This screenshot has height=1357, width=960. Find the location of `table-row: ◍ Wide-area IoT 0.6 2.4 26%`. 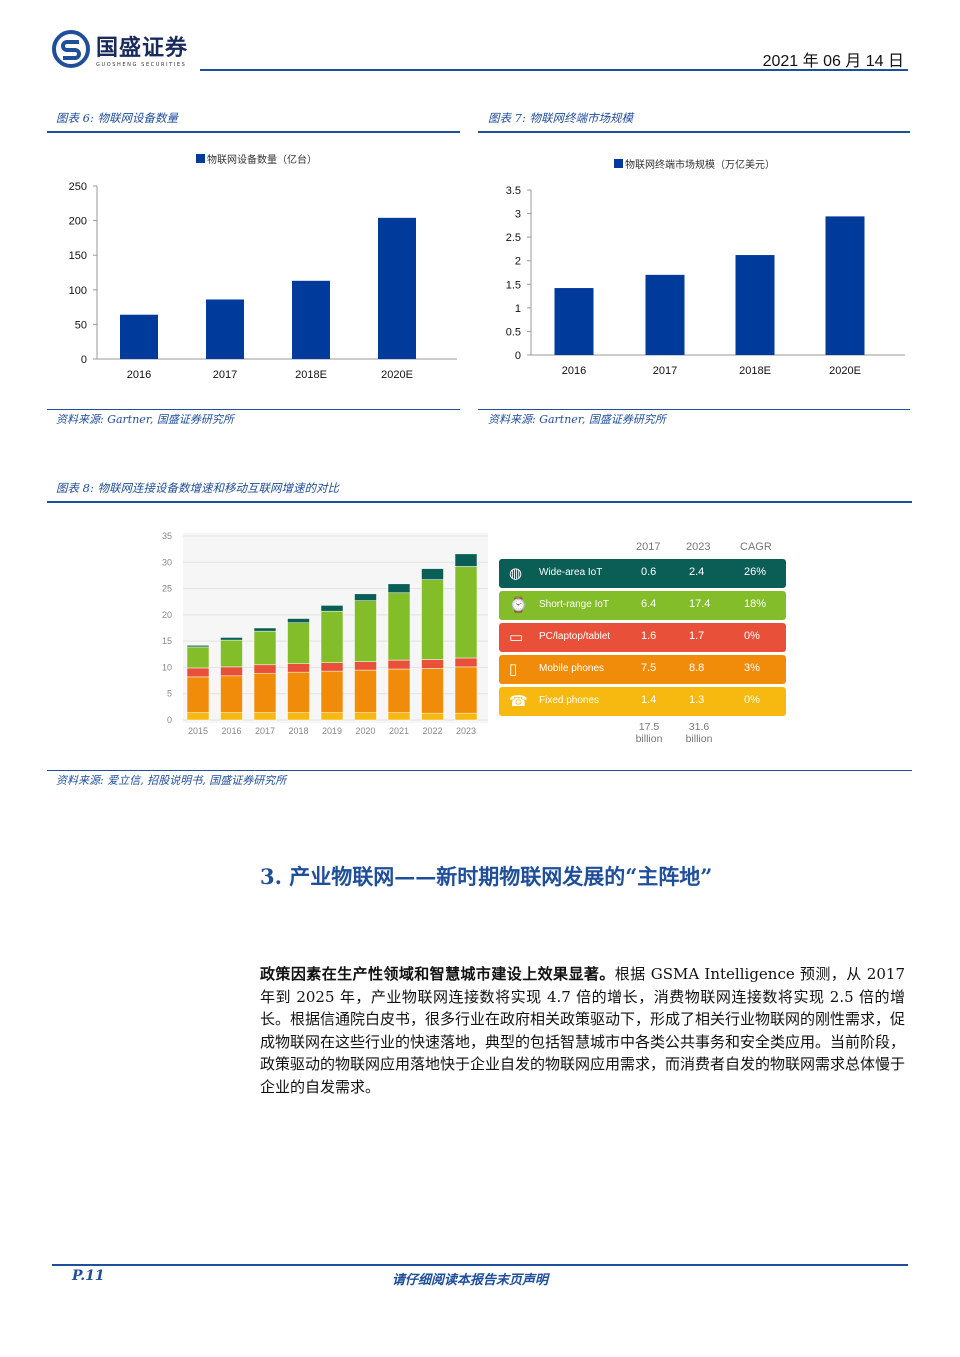

table-row: ◍ Wide-area IoT 0.6 2.4 26% is located at coordinates (642, 573).